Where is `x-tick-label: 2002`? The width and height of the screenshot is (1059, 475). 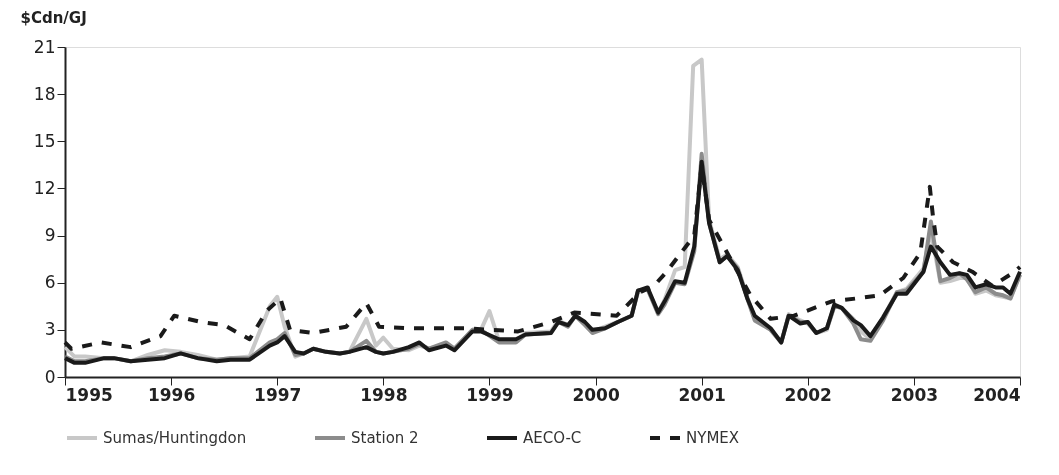
x-tick-label: 2002 is located at coordinates (808, 394).